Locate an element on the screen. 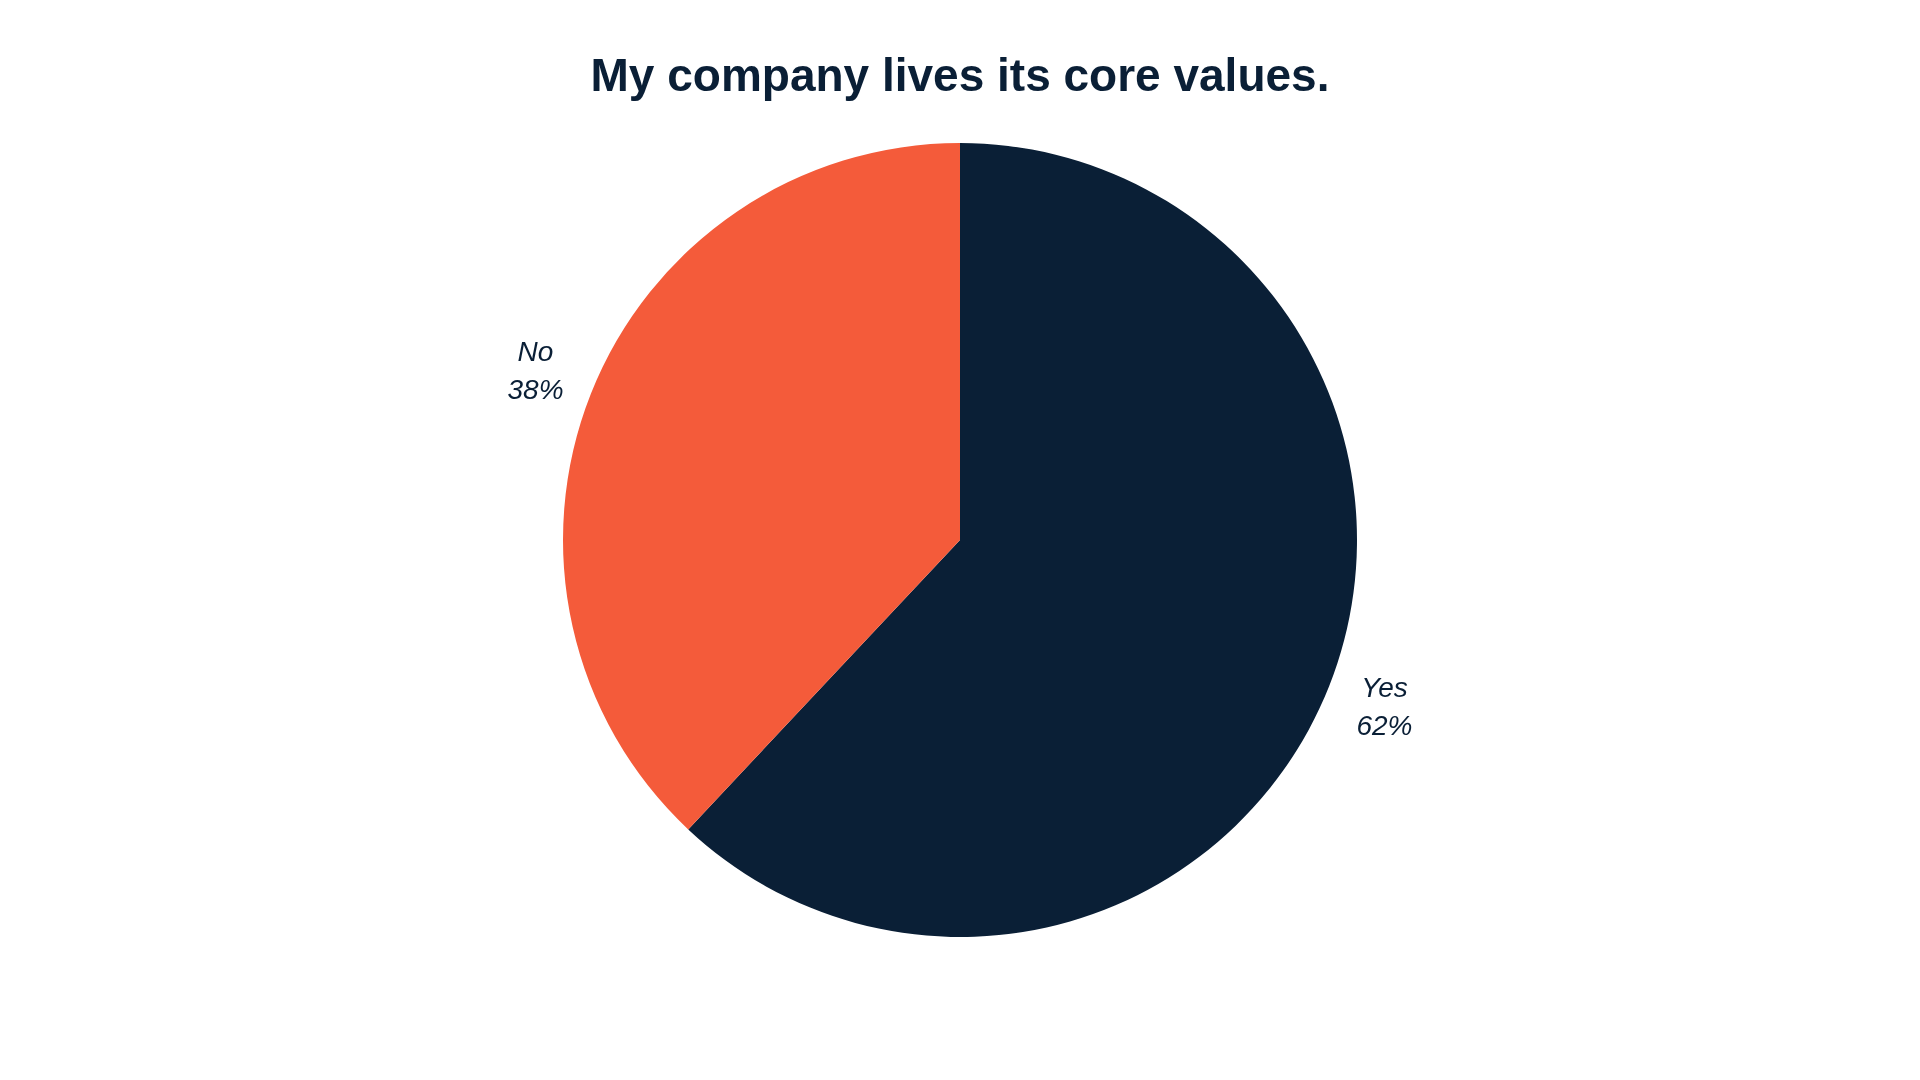 The image size is (1920, 1080). data-label: 38% is located at coordinates (535, 389).